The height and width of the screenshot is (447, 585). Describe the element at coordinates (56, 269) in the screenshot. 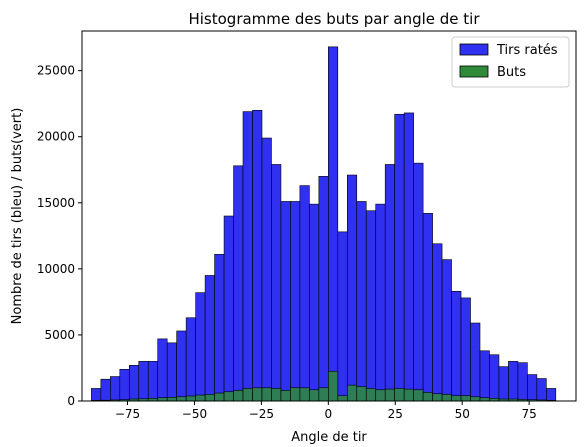

I see `y-tick-label: 10000` at that location.